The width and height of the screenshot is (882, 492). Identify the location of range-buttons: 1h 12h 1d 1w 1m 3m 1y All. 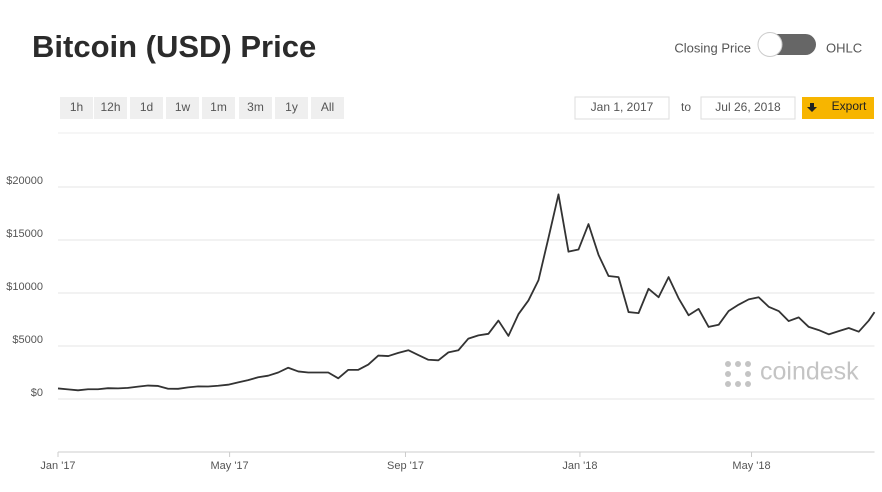
(202, 108).